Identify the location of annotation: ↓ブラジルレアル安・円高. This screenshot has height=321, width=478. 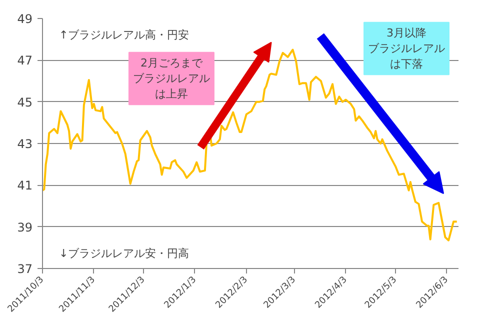
(124, 253).